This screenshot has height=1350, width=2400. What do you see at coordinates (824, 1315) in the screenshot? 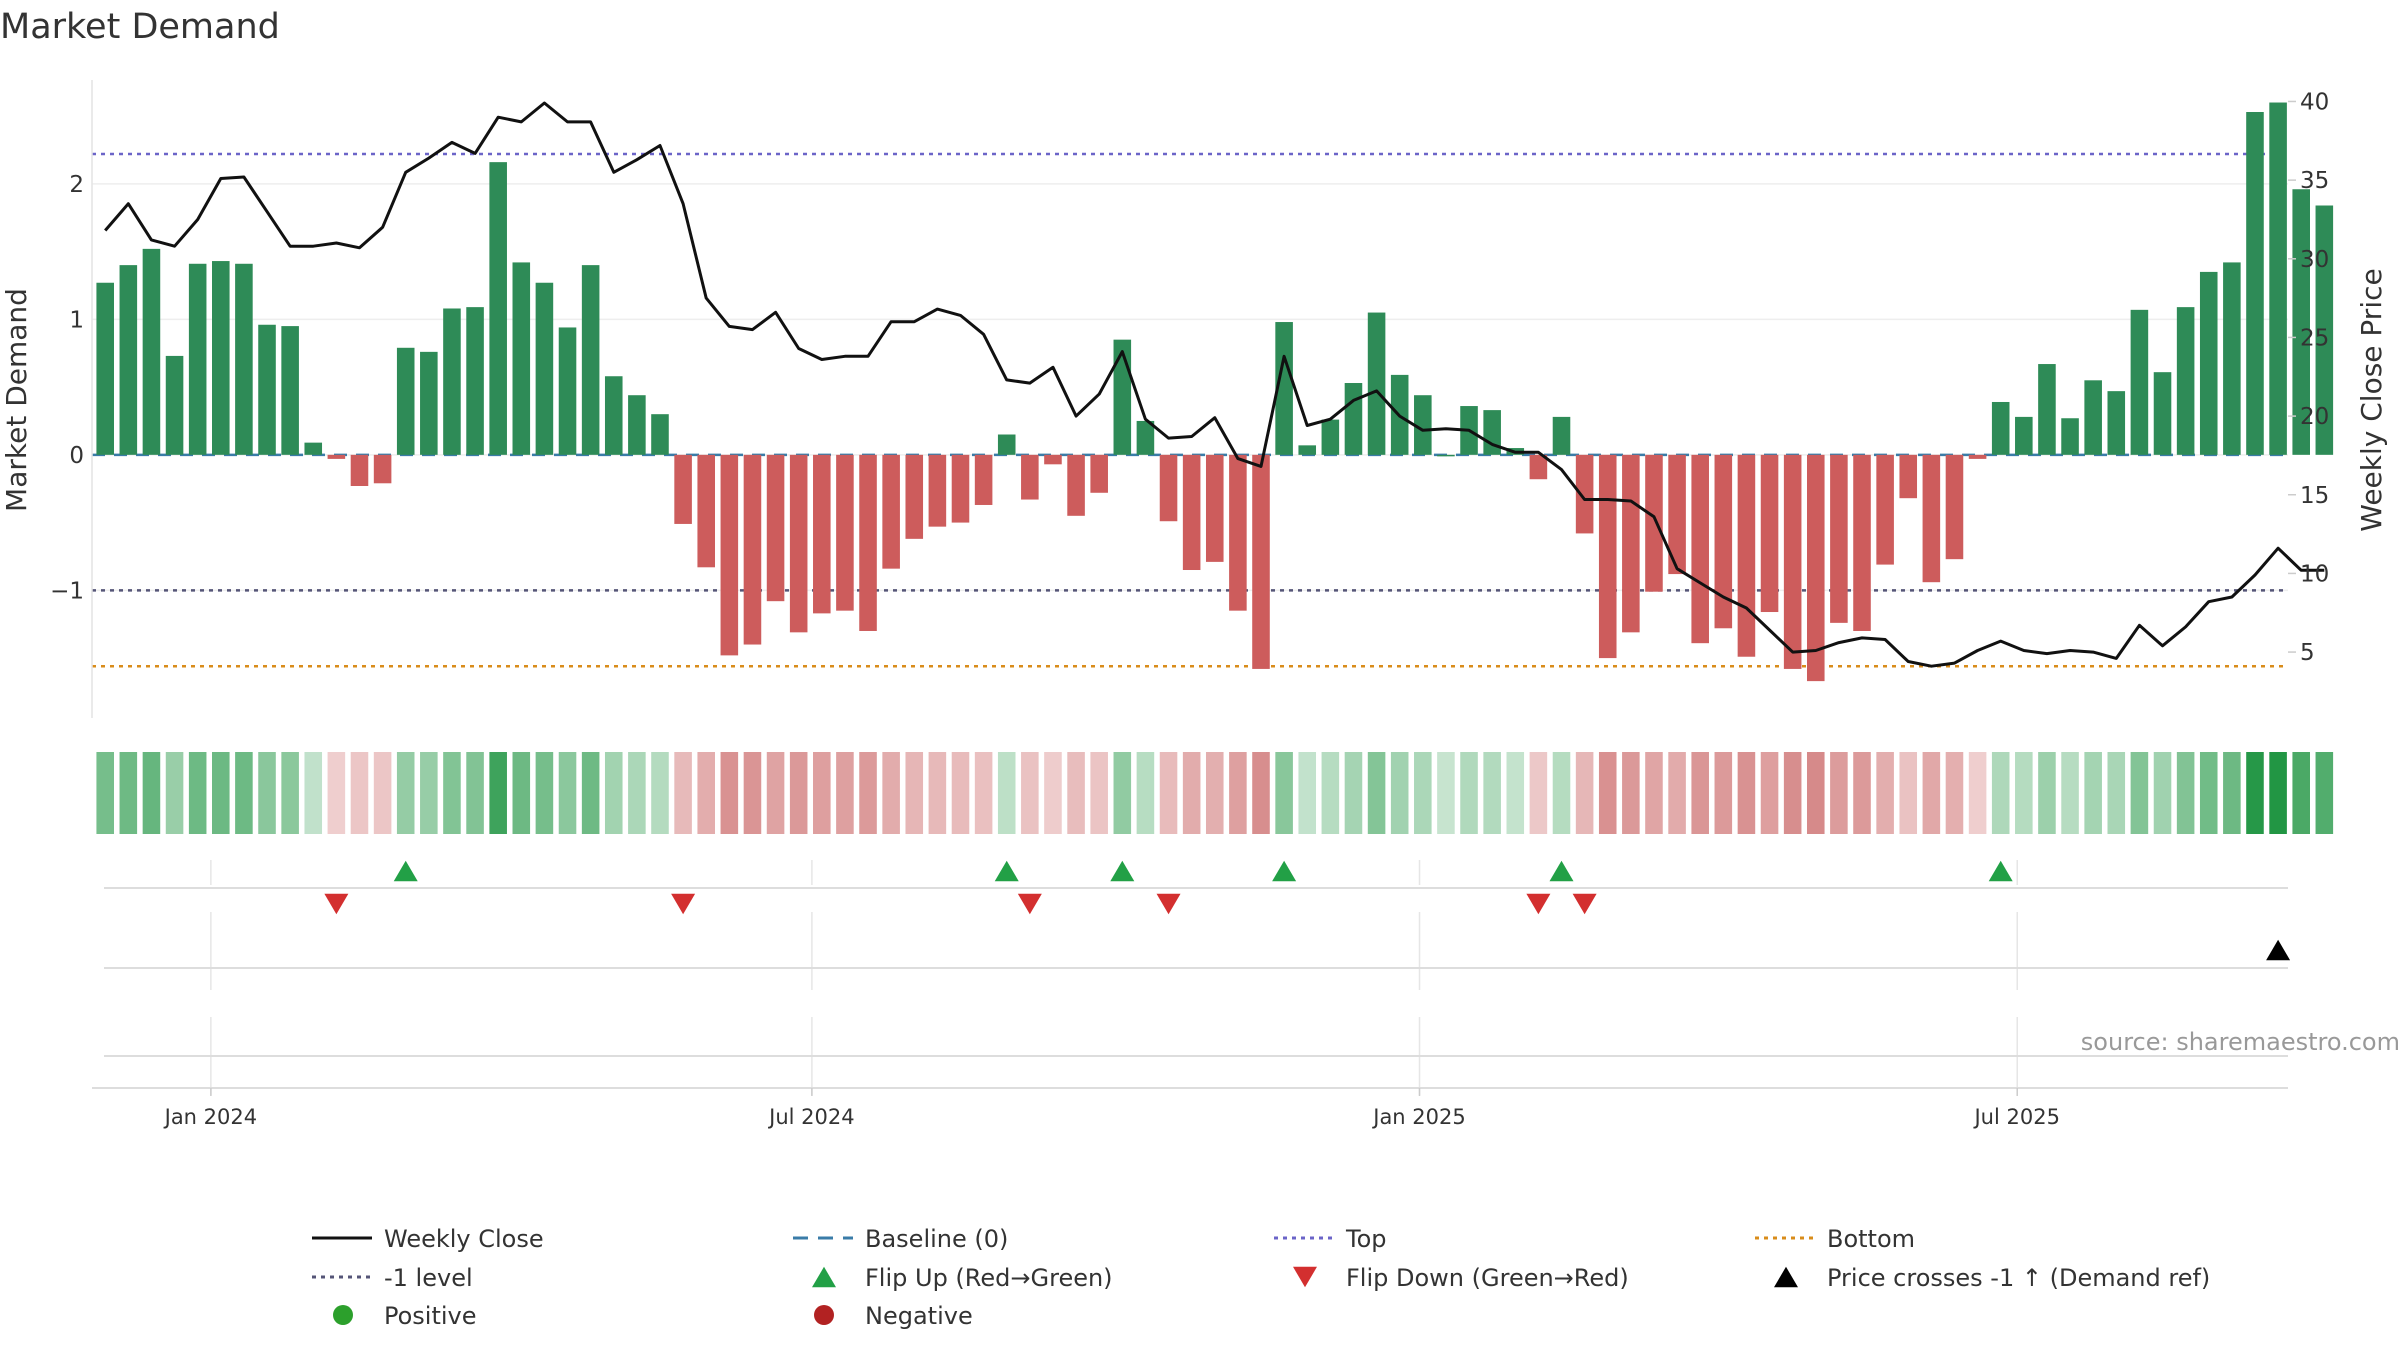
I see `legend-swatch` at bounding box center [824, 1315].